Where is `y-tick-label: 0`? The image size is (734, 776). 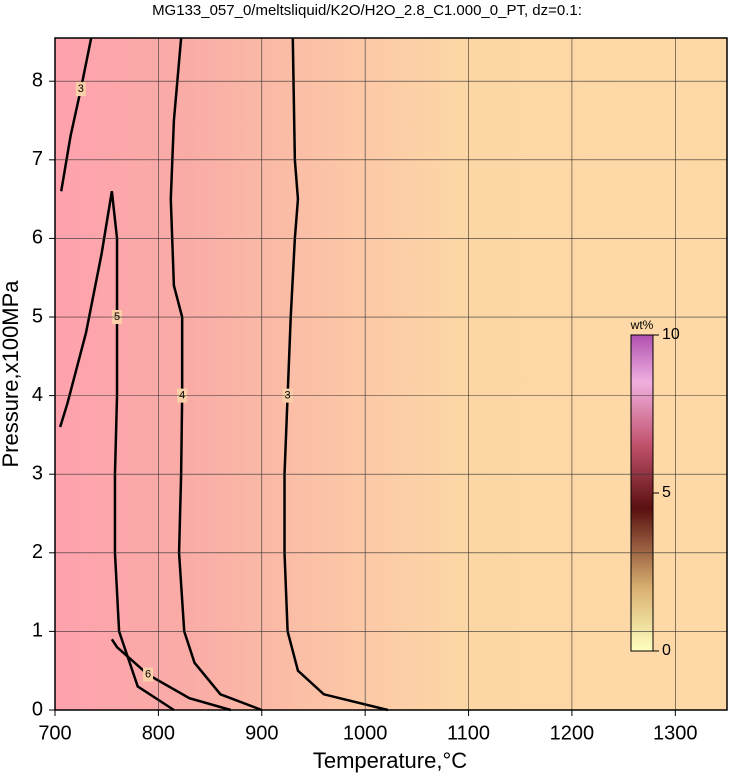
y-tick-label: 0 is located at coordinates (37, 709).